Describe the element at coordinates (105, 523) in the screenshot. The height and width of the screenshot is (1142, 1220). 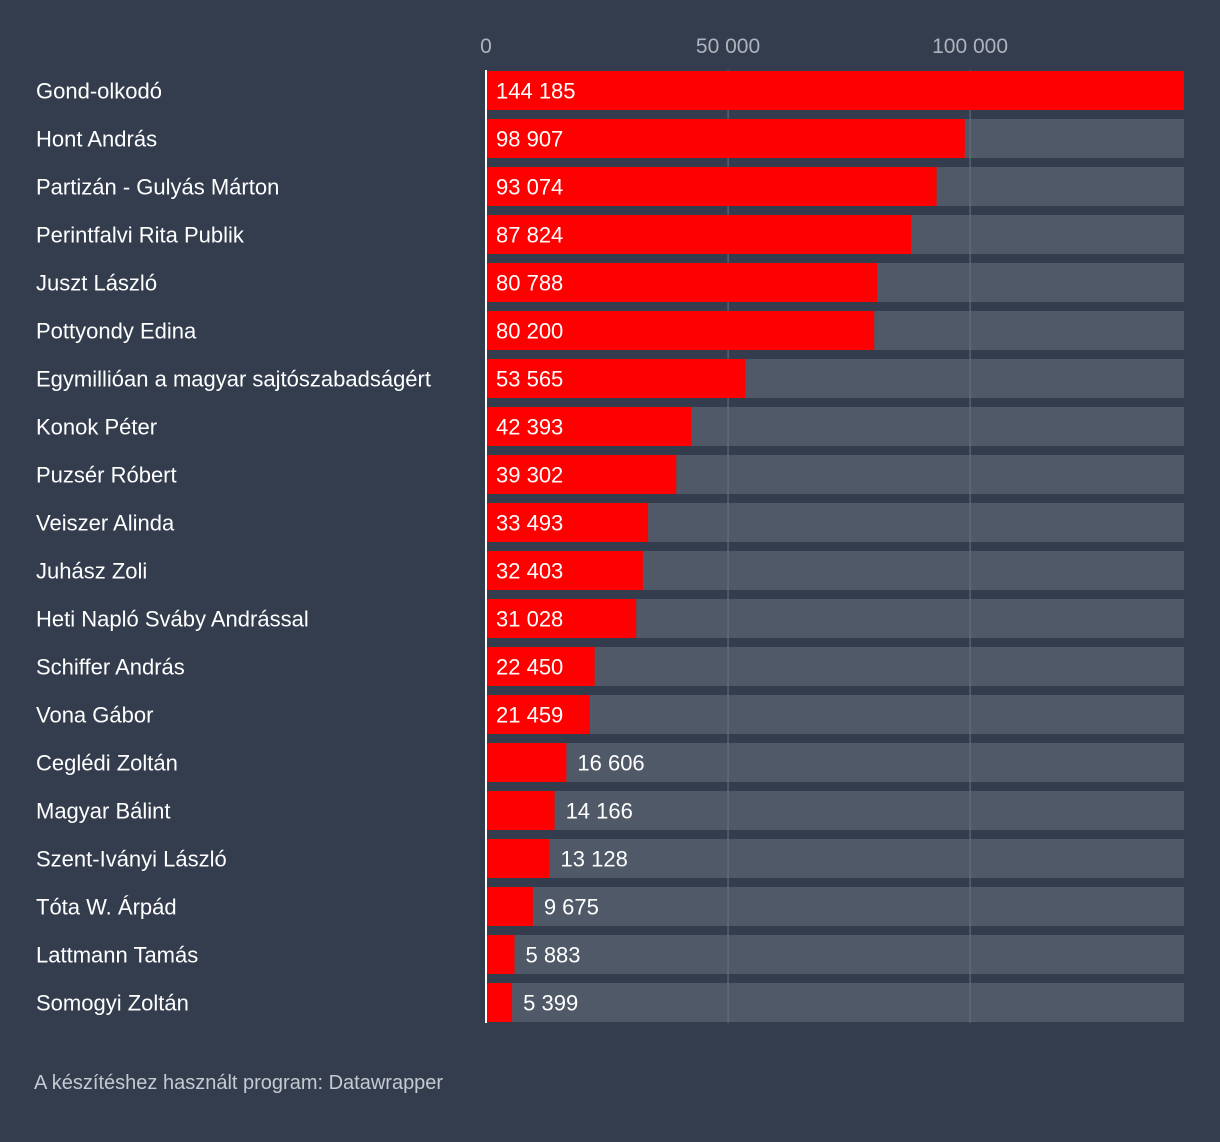
I see `category-label: Veiszer Alinda` at that location.